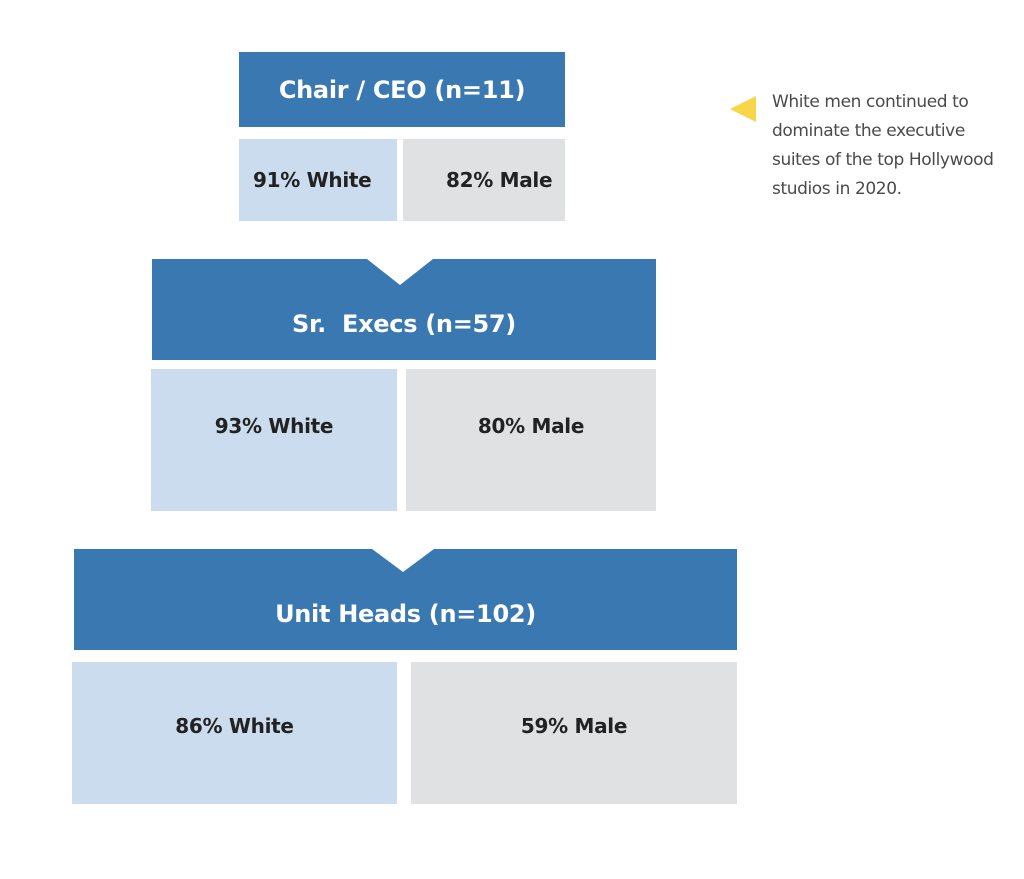  I want to click on male-percentage-label: 80% Male, so click(531, 426).